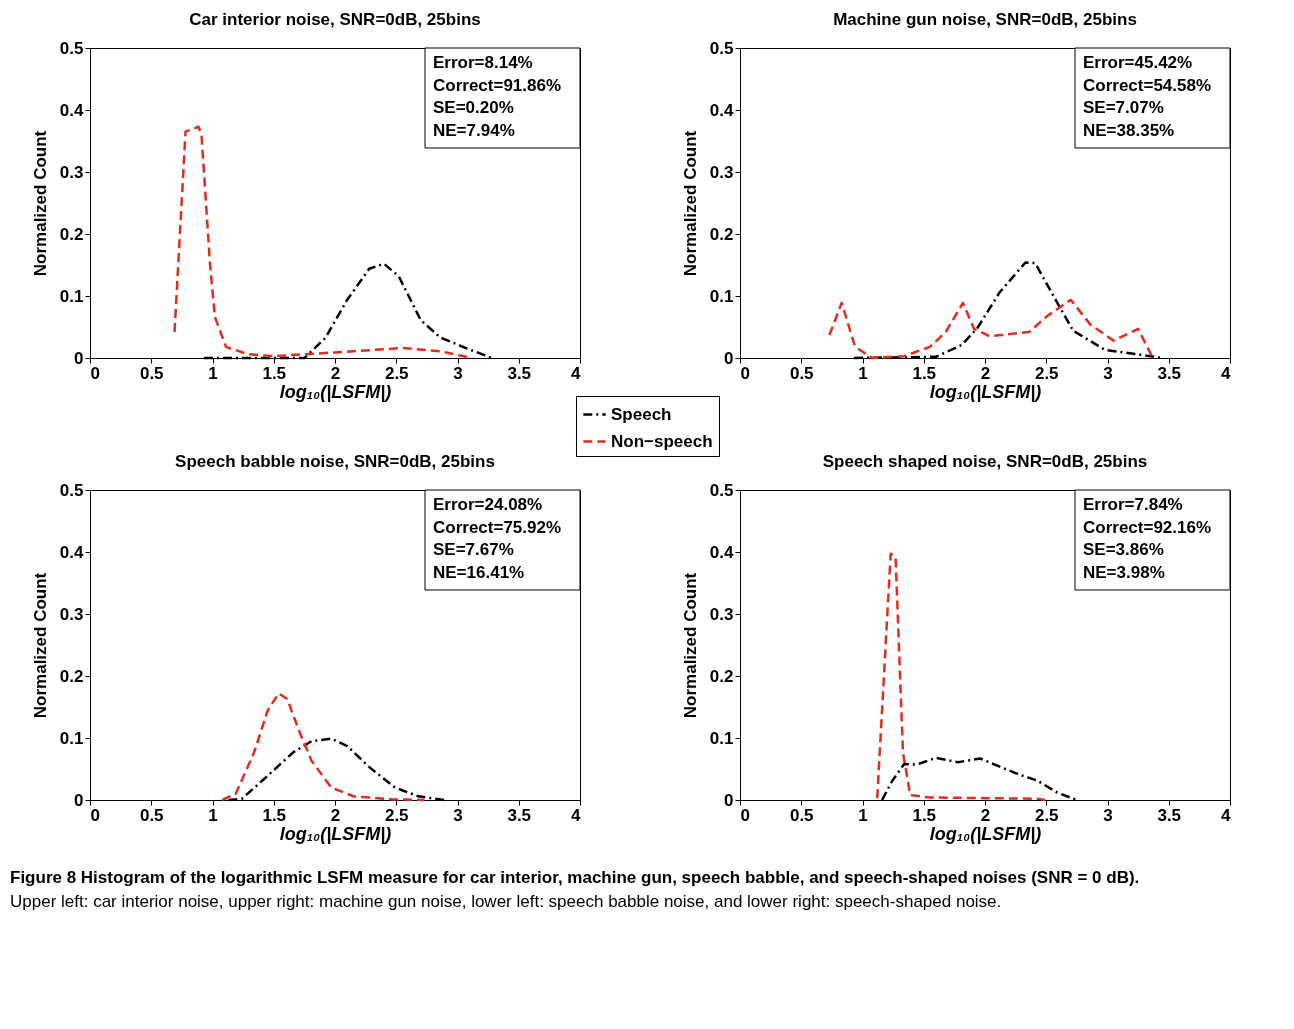 The image size is (1294, 1029). Describe the element at coordinates (985, 461) in the screenshot. I see `chart-title: Speech shaped noise, SNR=0dB, 25bins` at that location.